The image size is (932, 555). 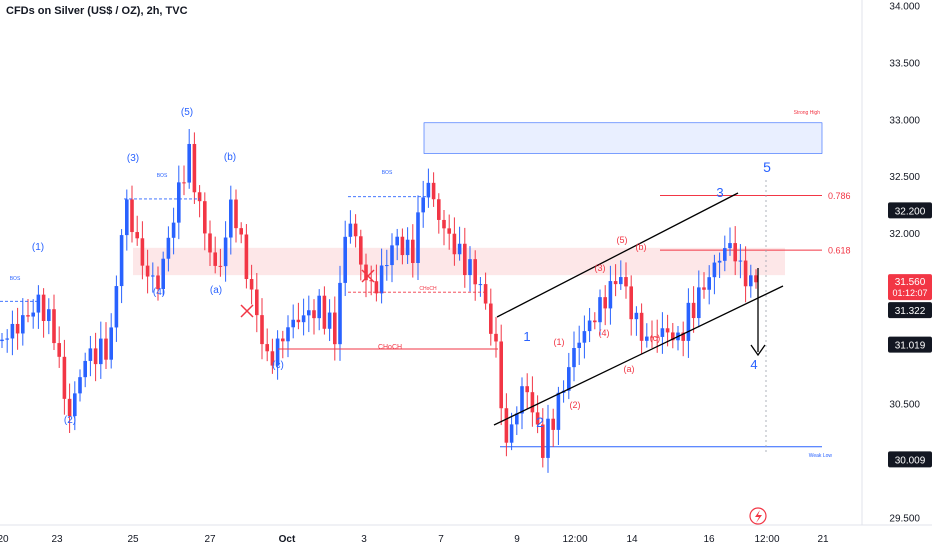 What do you see at coordinates (839, 251) in the screenshot?
I see `fib-level-label: 0.618` at bounding box center [839, 251].